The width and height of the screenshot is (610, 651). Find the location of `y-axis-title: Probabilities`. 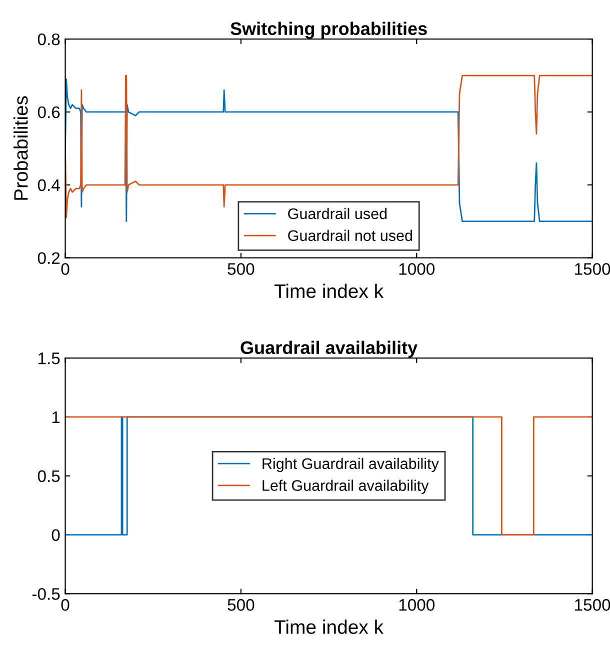

y-axis-title: Probabilities is located at coordinates (21, 148).